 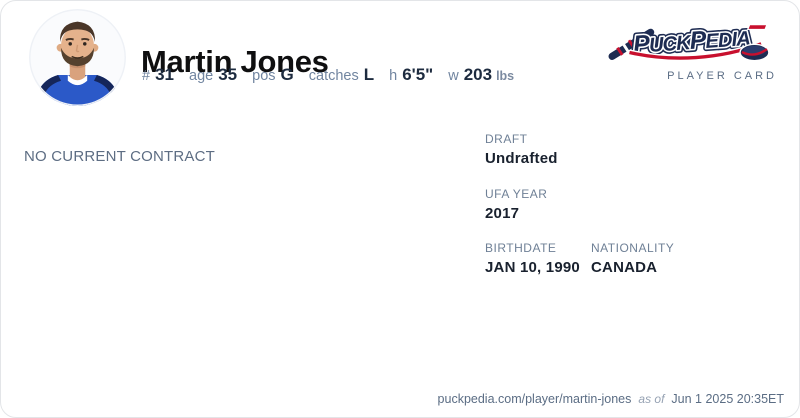 What do you see at coordinates (532, 267) in the screenshot?
I see `birthdate-value: JAN 10, 1990` at bounding box center [532, 267].